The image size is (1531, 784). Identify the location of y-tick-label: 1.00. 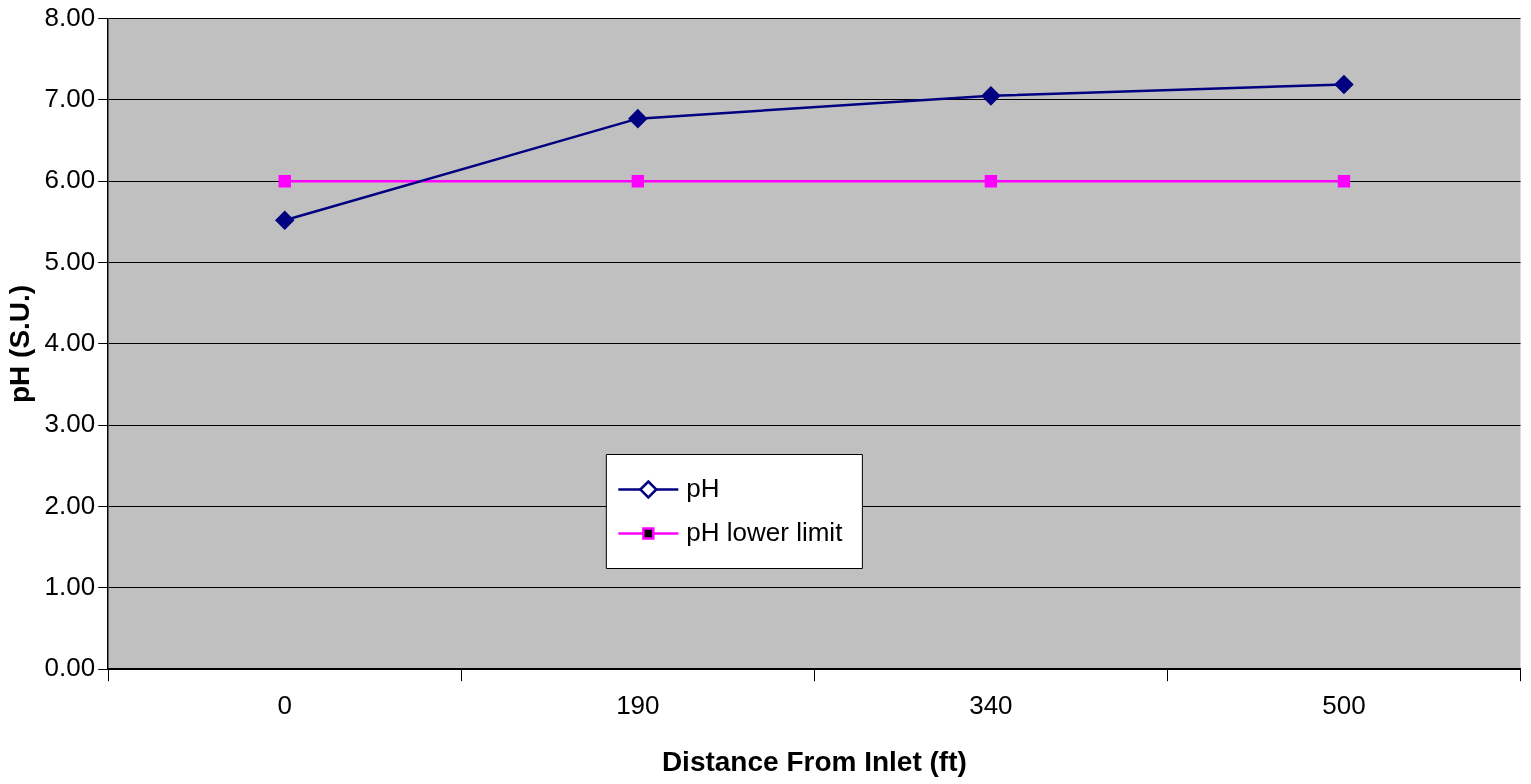
(70, 586).